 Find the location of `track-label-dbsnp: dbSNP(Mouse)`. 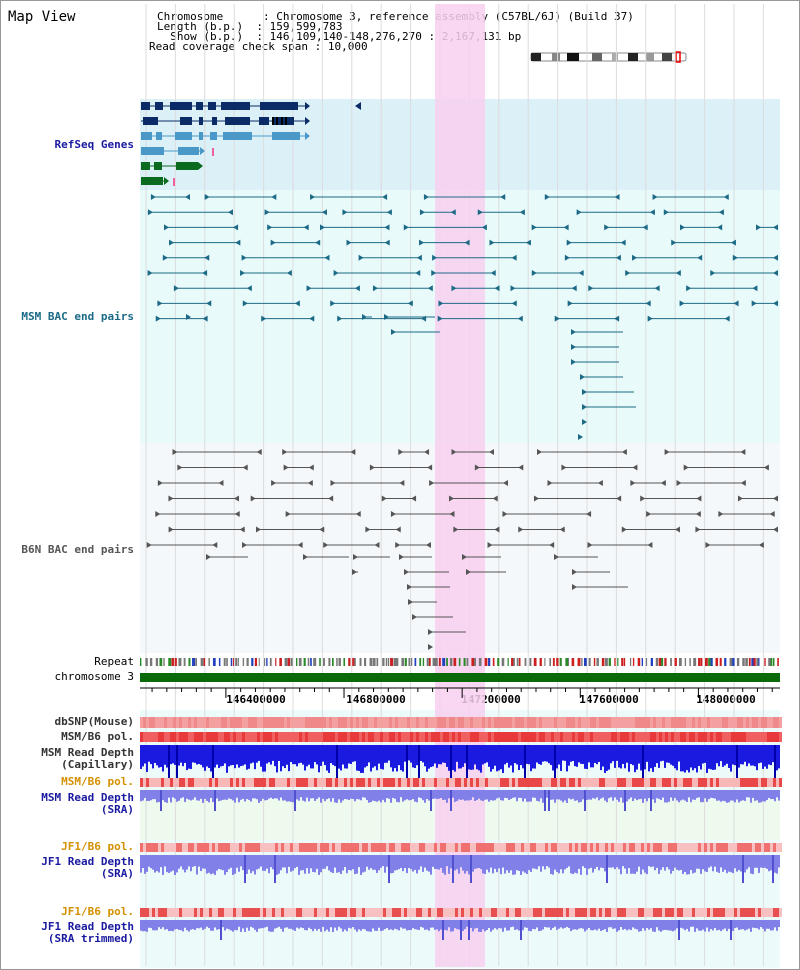

track-label-dbsnp: dbSNP(Mouse) is located at coordinates (94, 721).